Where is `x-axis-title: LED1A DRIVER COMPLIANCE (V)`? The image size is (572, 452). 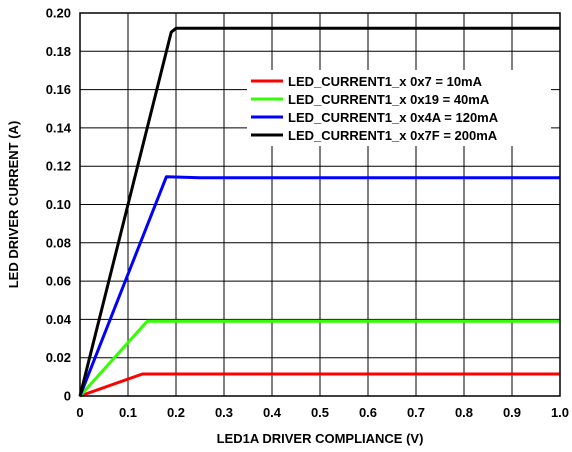 x-axis-title: LED1A DRIVER COMPLIANCE (V) is located at coordinates (320, 438).